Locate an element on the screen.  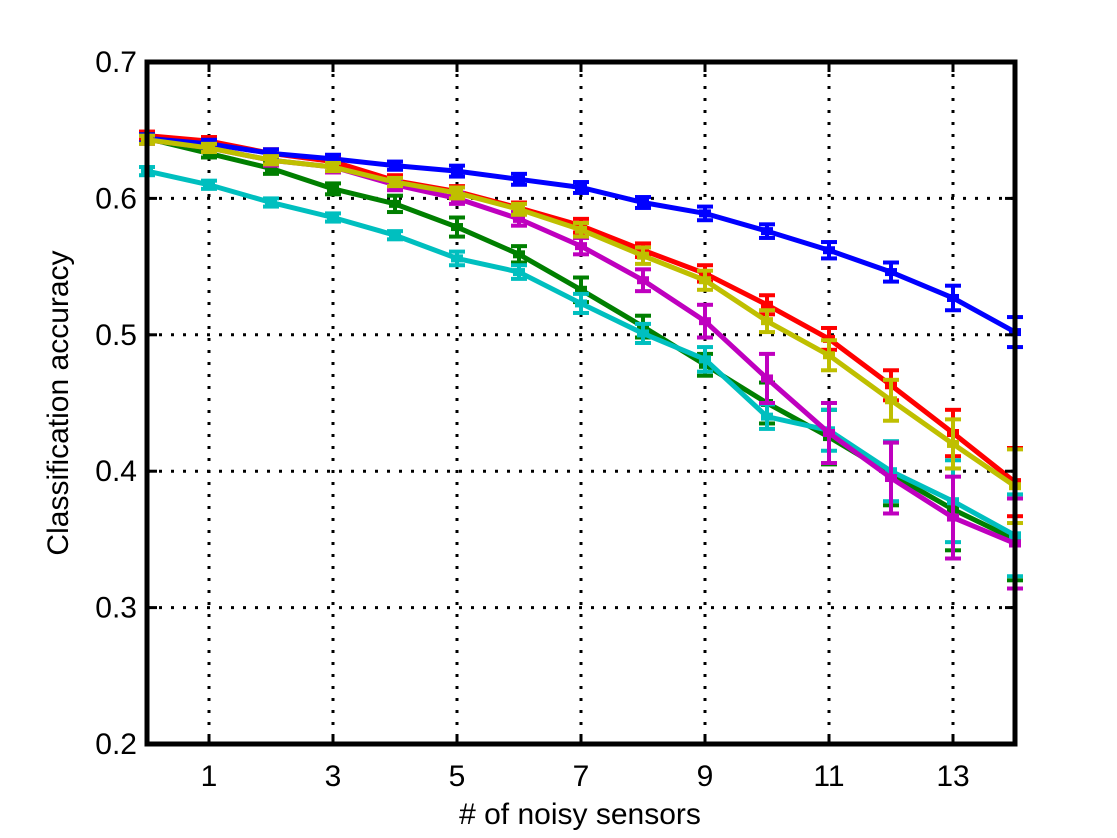
y-tick-label: 0.7 is located at coordinates (116, 62).